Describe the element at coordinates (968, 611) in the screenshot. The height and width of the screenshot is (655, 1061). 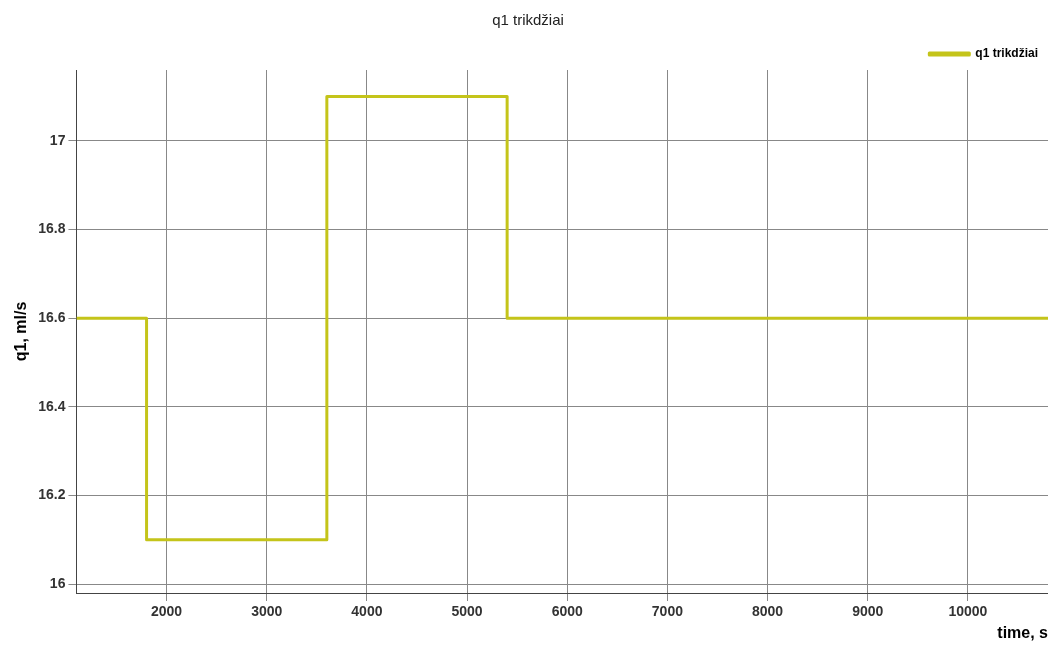
I see `x-tick-label: 10000` at that location.